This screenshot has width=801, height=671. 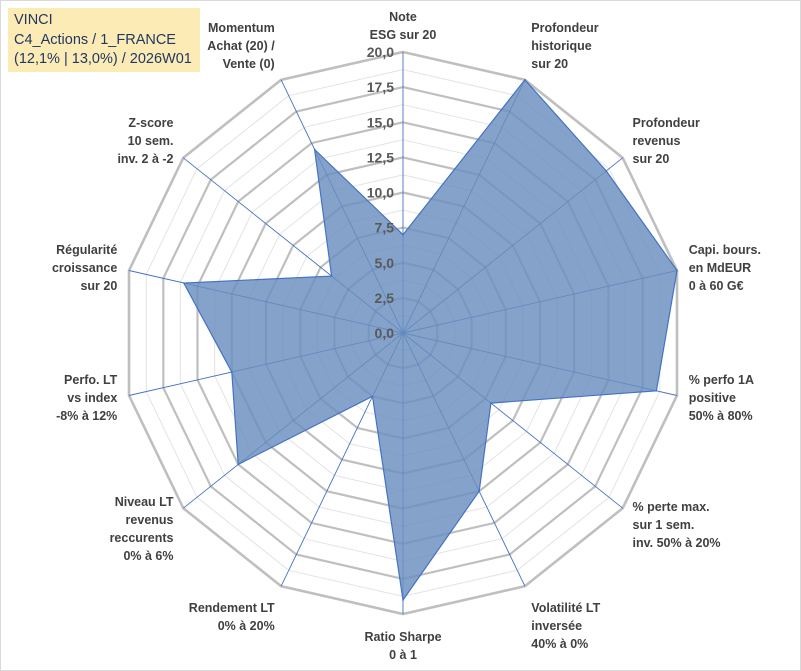 I want to click on axis-label-line: Achat (20) /, so click(x=241, y=46).